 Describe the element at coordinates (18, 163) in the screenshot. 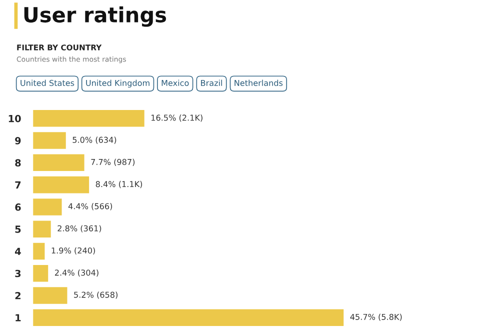

I see `y-tick-label: 8` at that location.